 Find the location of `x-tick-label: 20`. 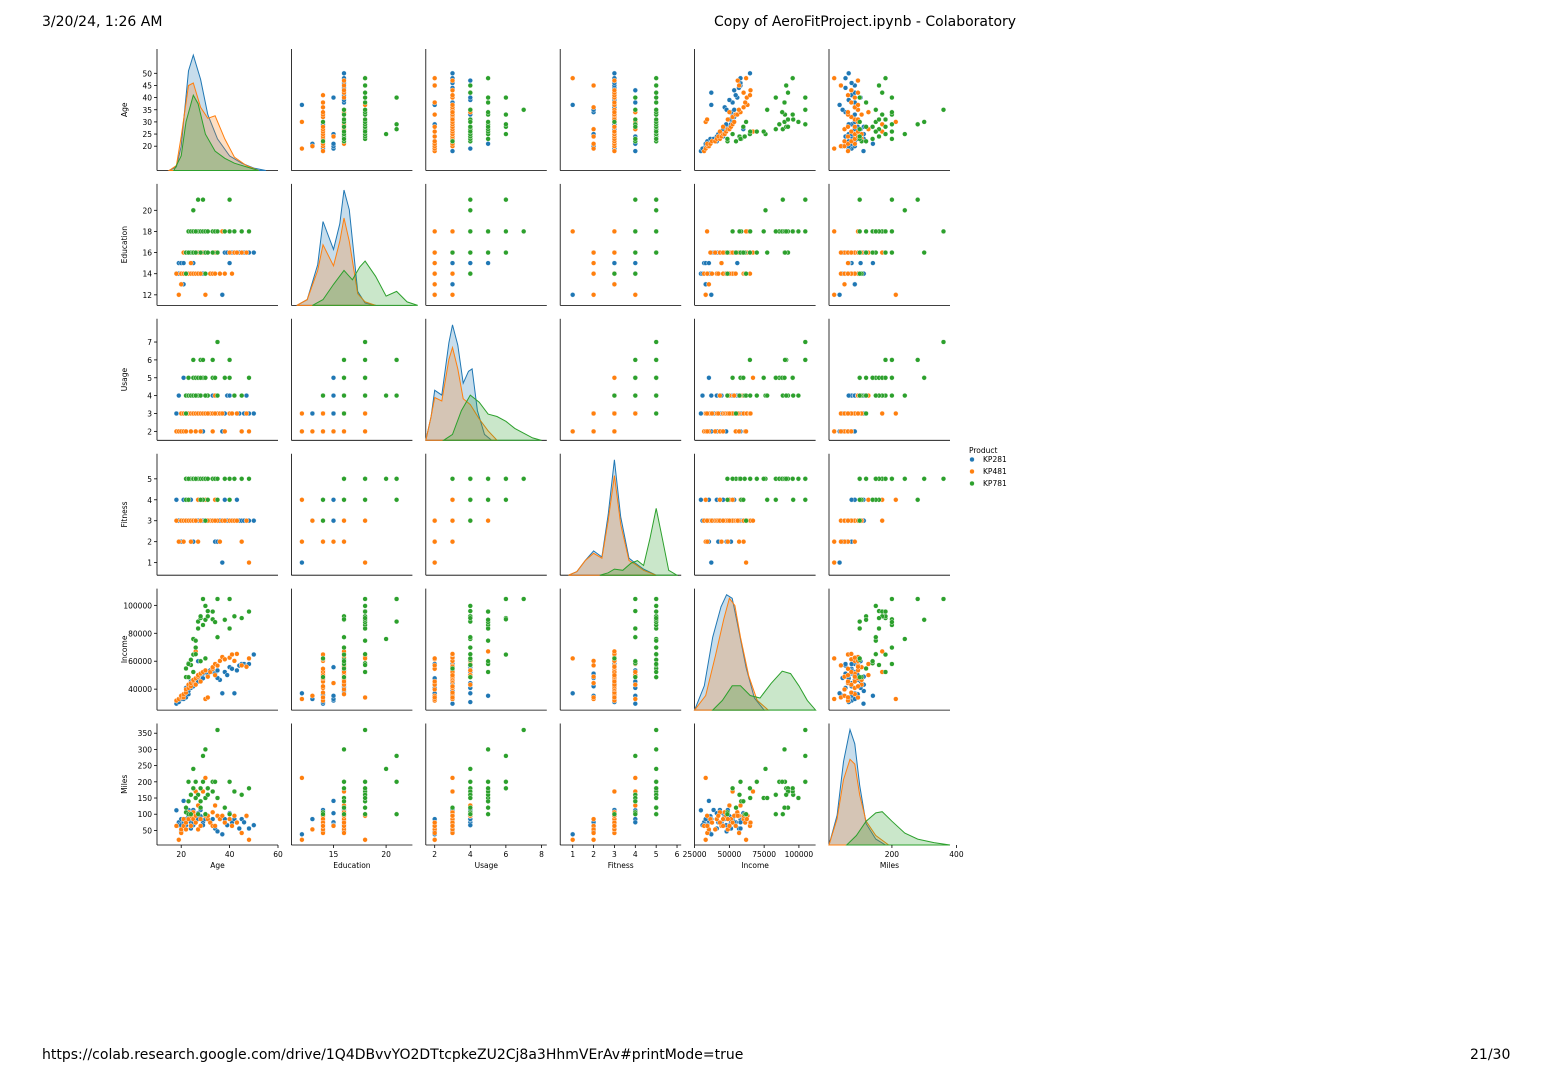

x-tick-label: 20 is located at coordinates (181, 854).